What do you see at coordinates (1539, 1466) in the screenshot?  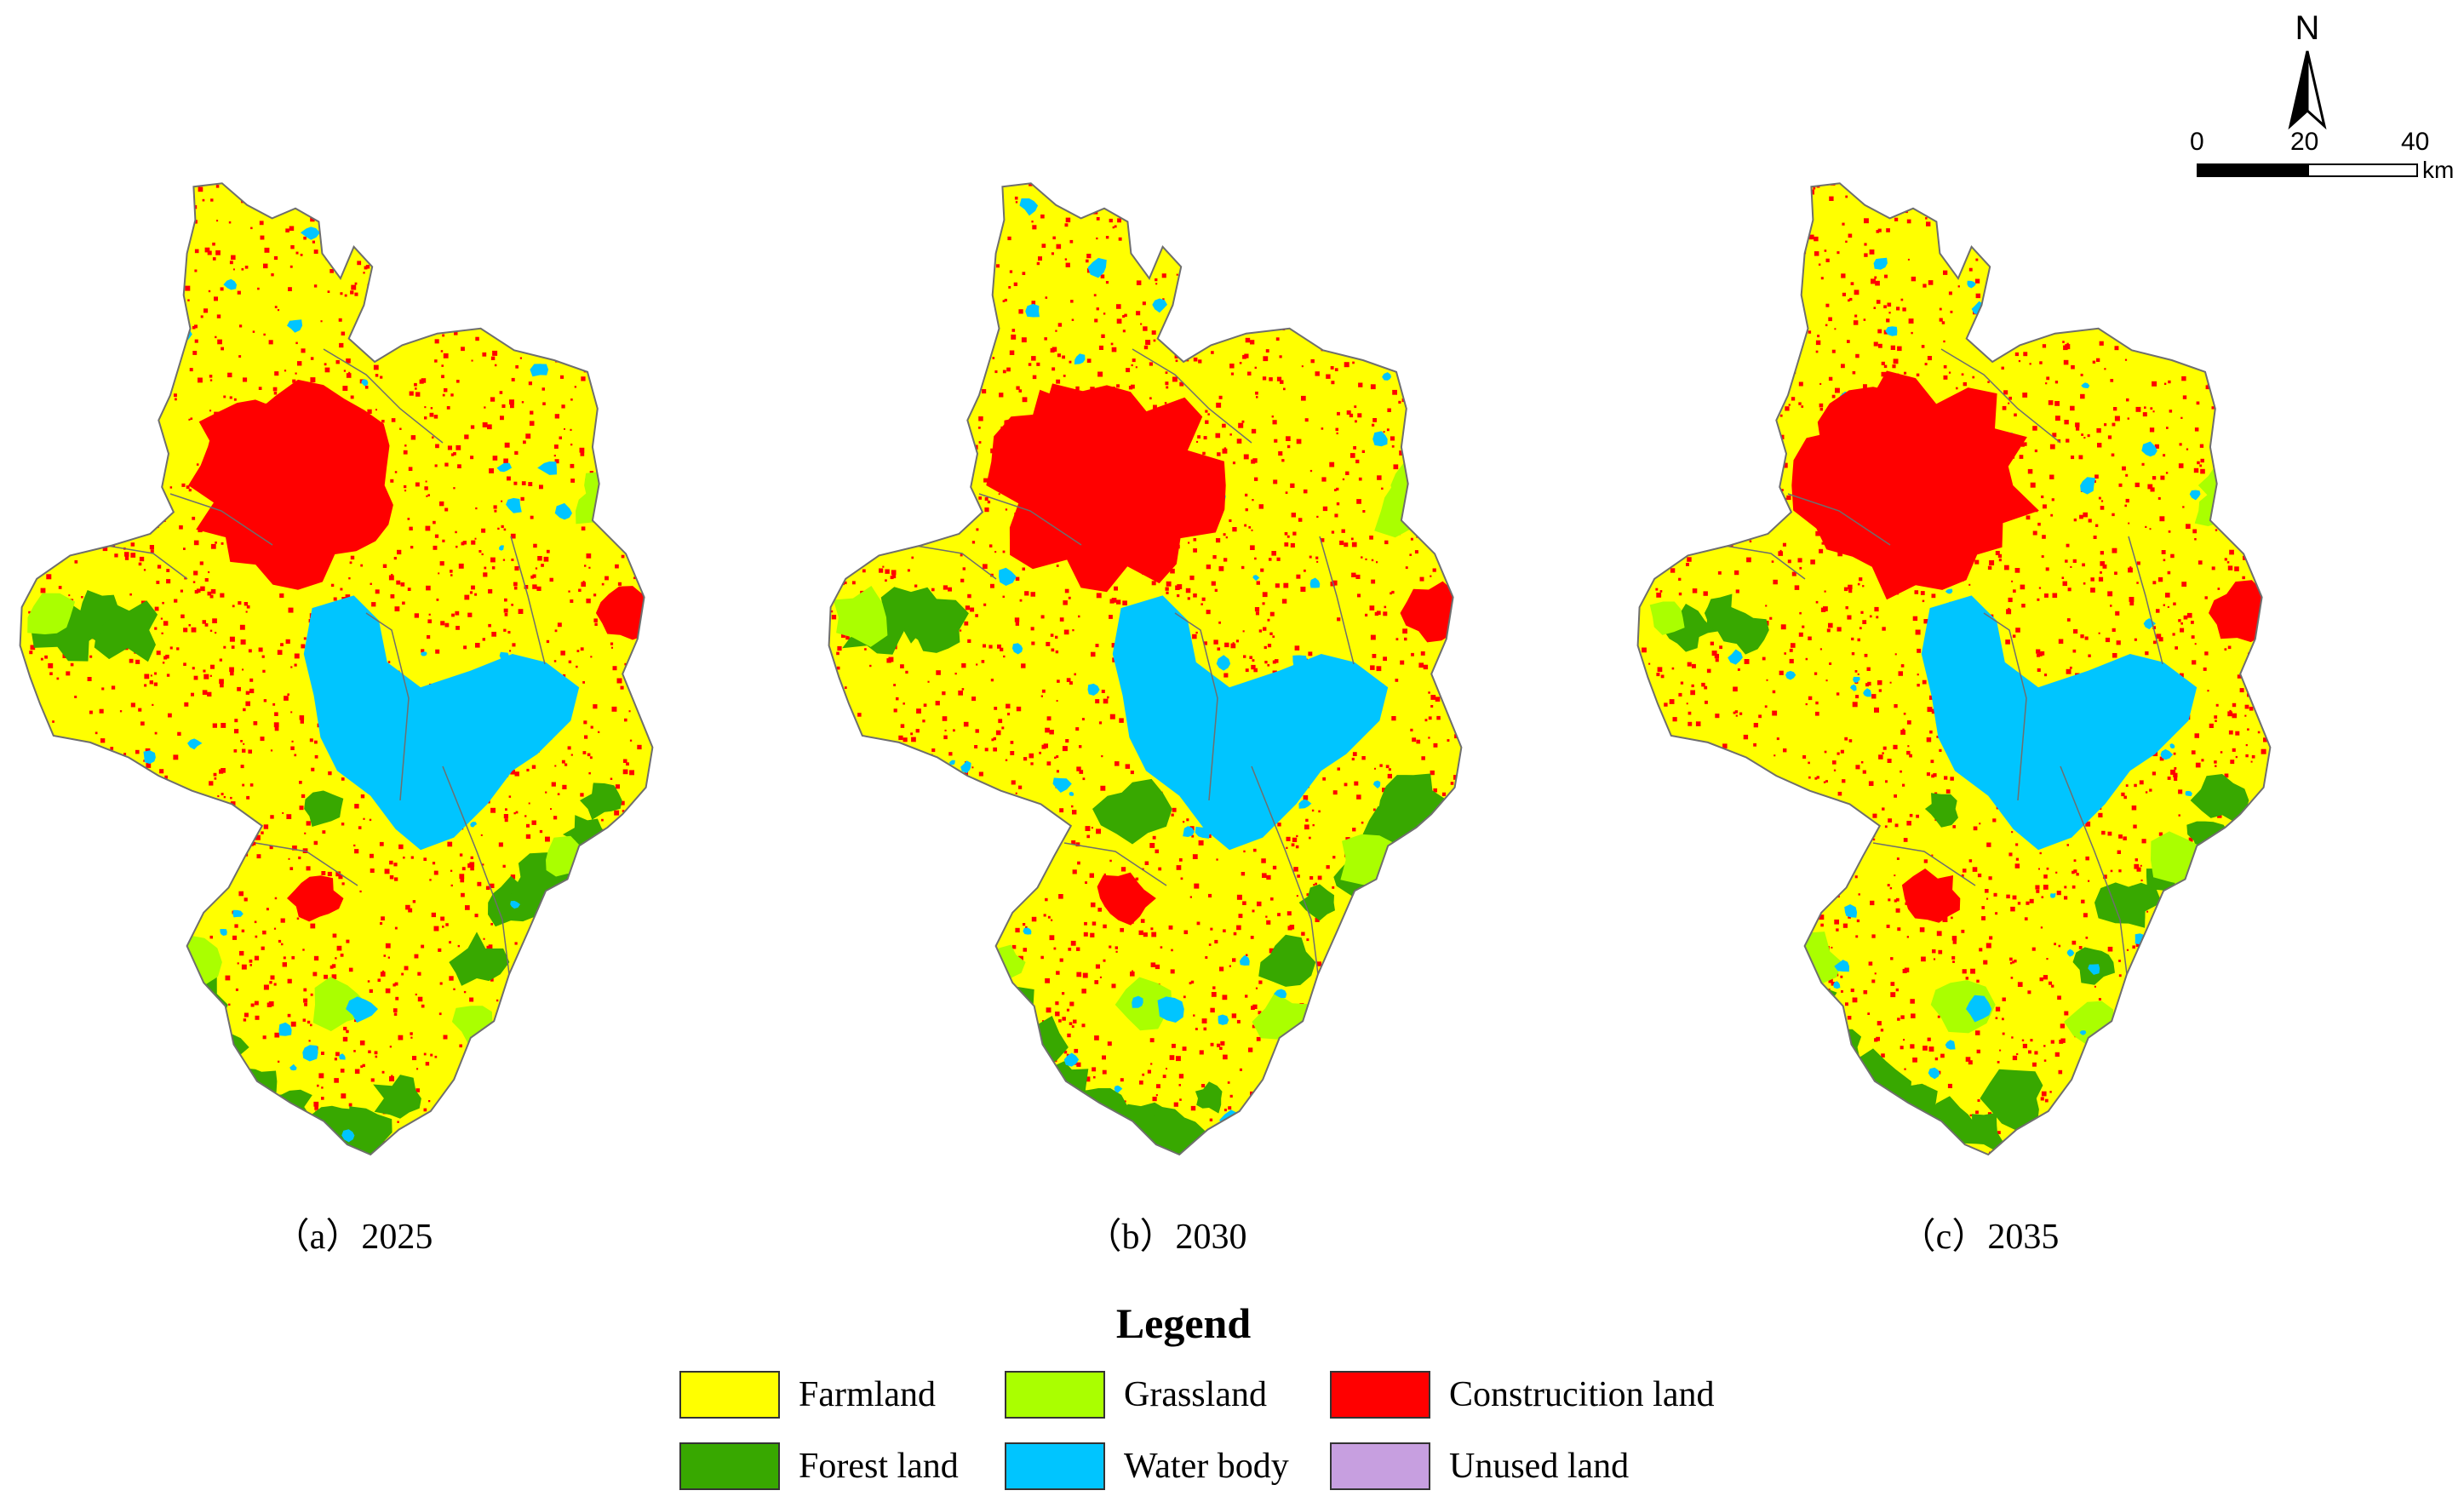 I see `legend-label: Unused land` at bounding box center [1539, 1466].